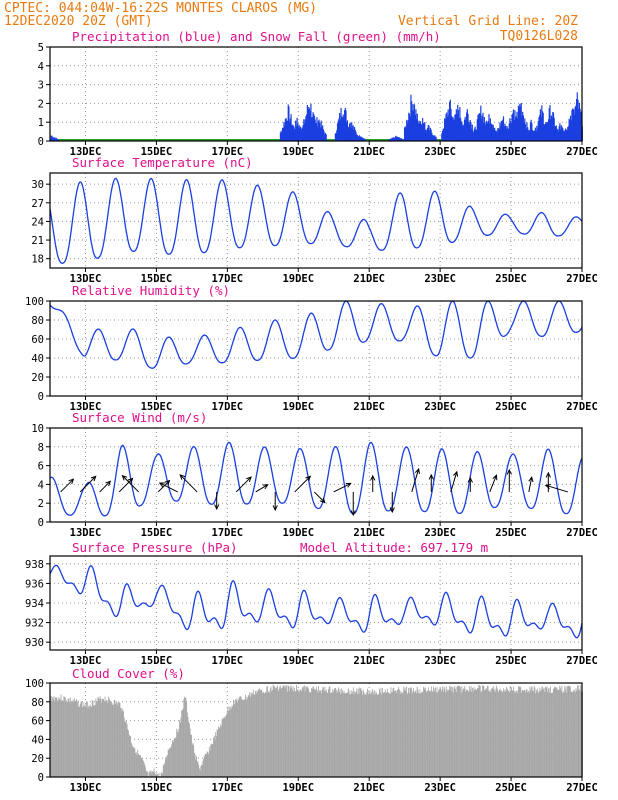  What do you see at coordinates (511, 661) in the screenshot?
I see `pressure-date-label: 25DEC` at bounding box center [511, 661].